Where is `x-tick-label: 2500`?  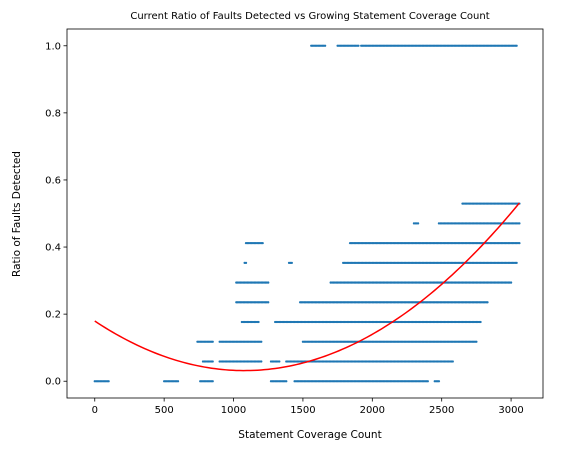 x-tick-label: 2500 is located at coordinates (441, 410).